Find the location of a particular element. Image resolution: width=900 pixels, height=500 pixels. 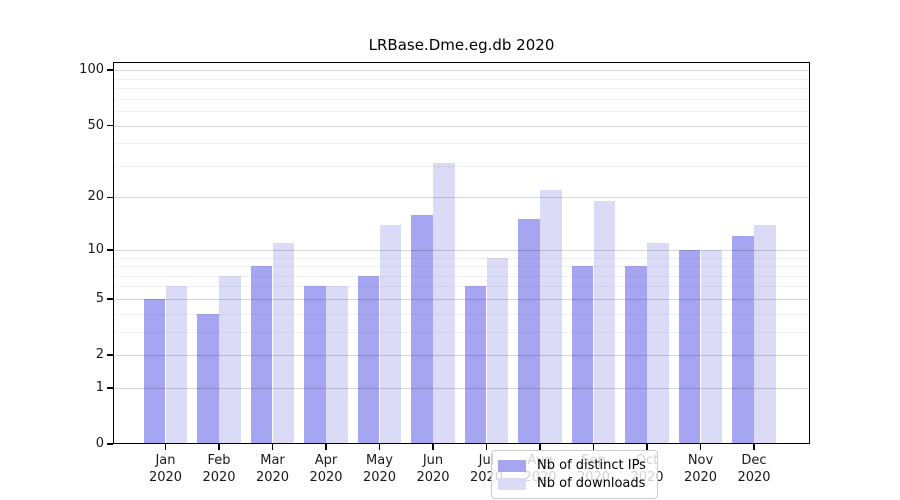

y-tick-label-2: 2 is located at coordinates (99, 354).